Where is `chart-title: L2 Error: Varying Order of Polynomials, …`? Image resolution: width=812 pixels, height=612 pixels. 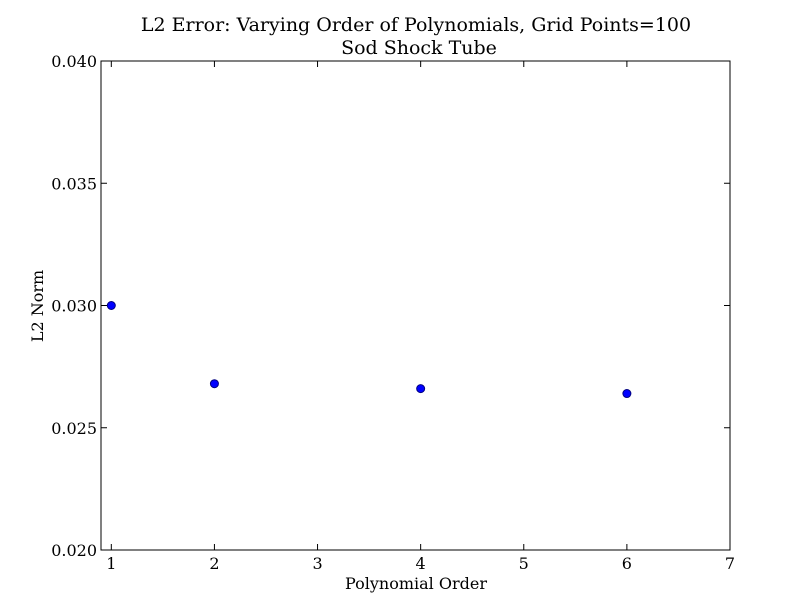
chart-title: L2 Error: Varying Order of Polynomials, … is located at coordinates (416, 25).